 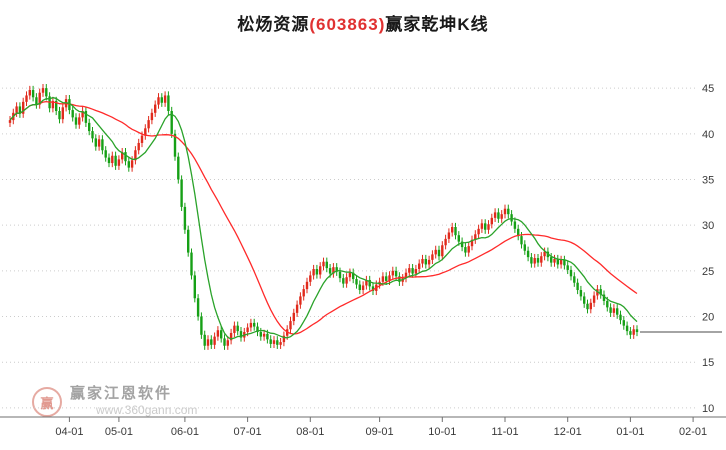 What do you see at coordinates (630, 432) in the screenshot?
I see `x-axis-label: 01-01` at bounding box center [630, 432].